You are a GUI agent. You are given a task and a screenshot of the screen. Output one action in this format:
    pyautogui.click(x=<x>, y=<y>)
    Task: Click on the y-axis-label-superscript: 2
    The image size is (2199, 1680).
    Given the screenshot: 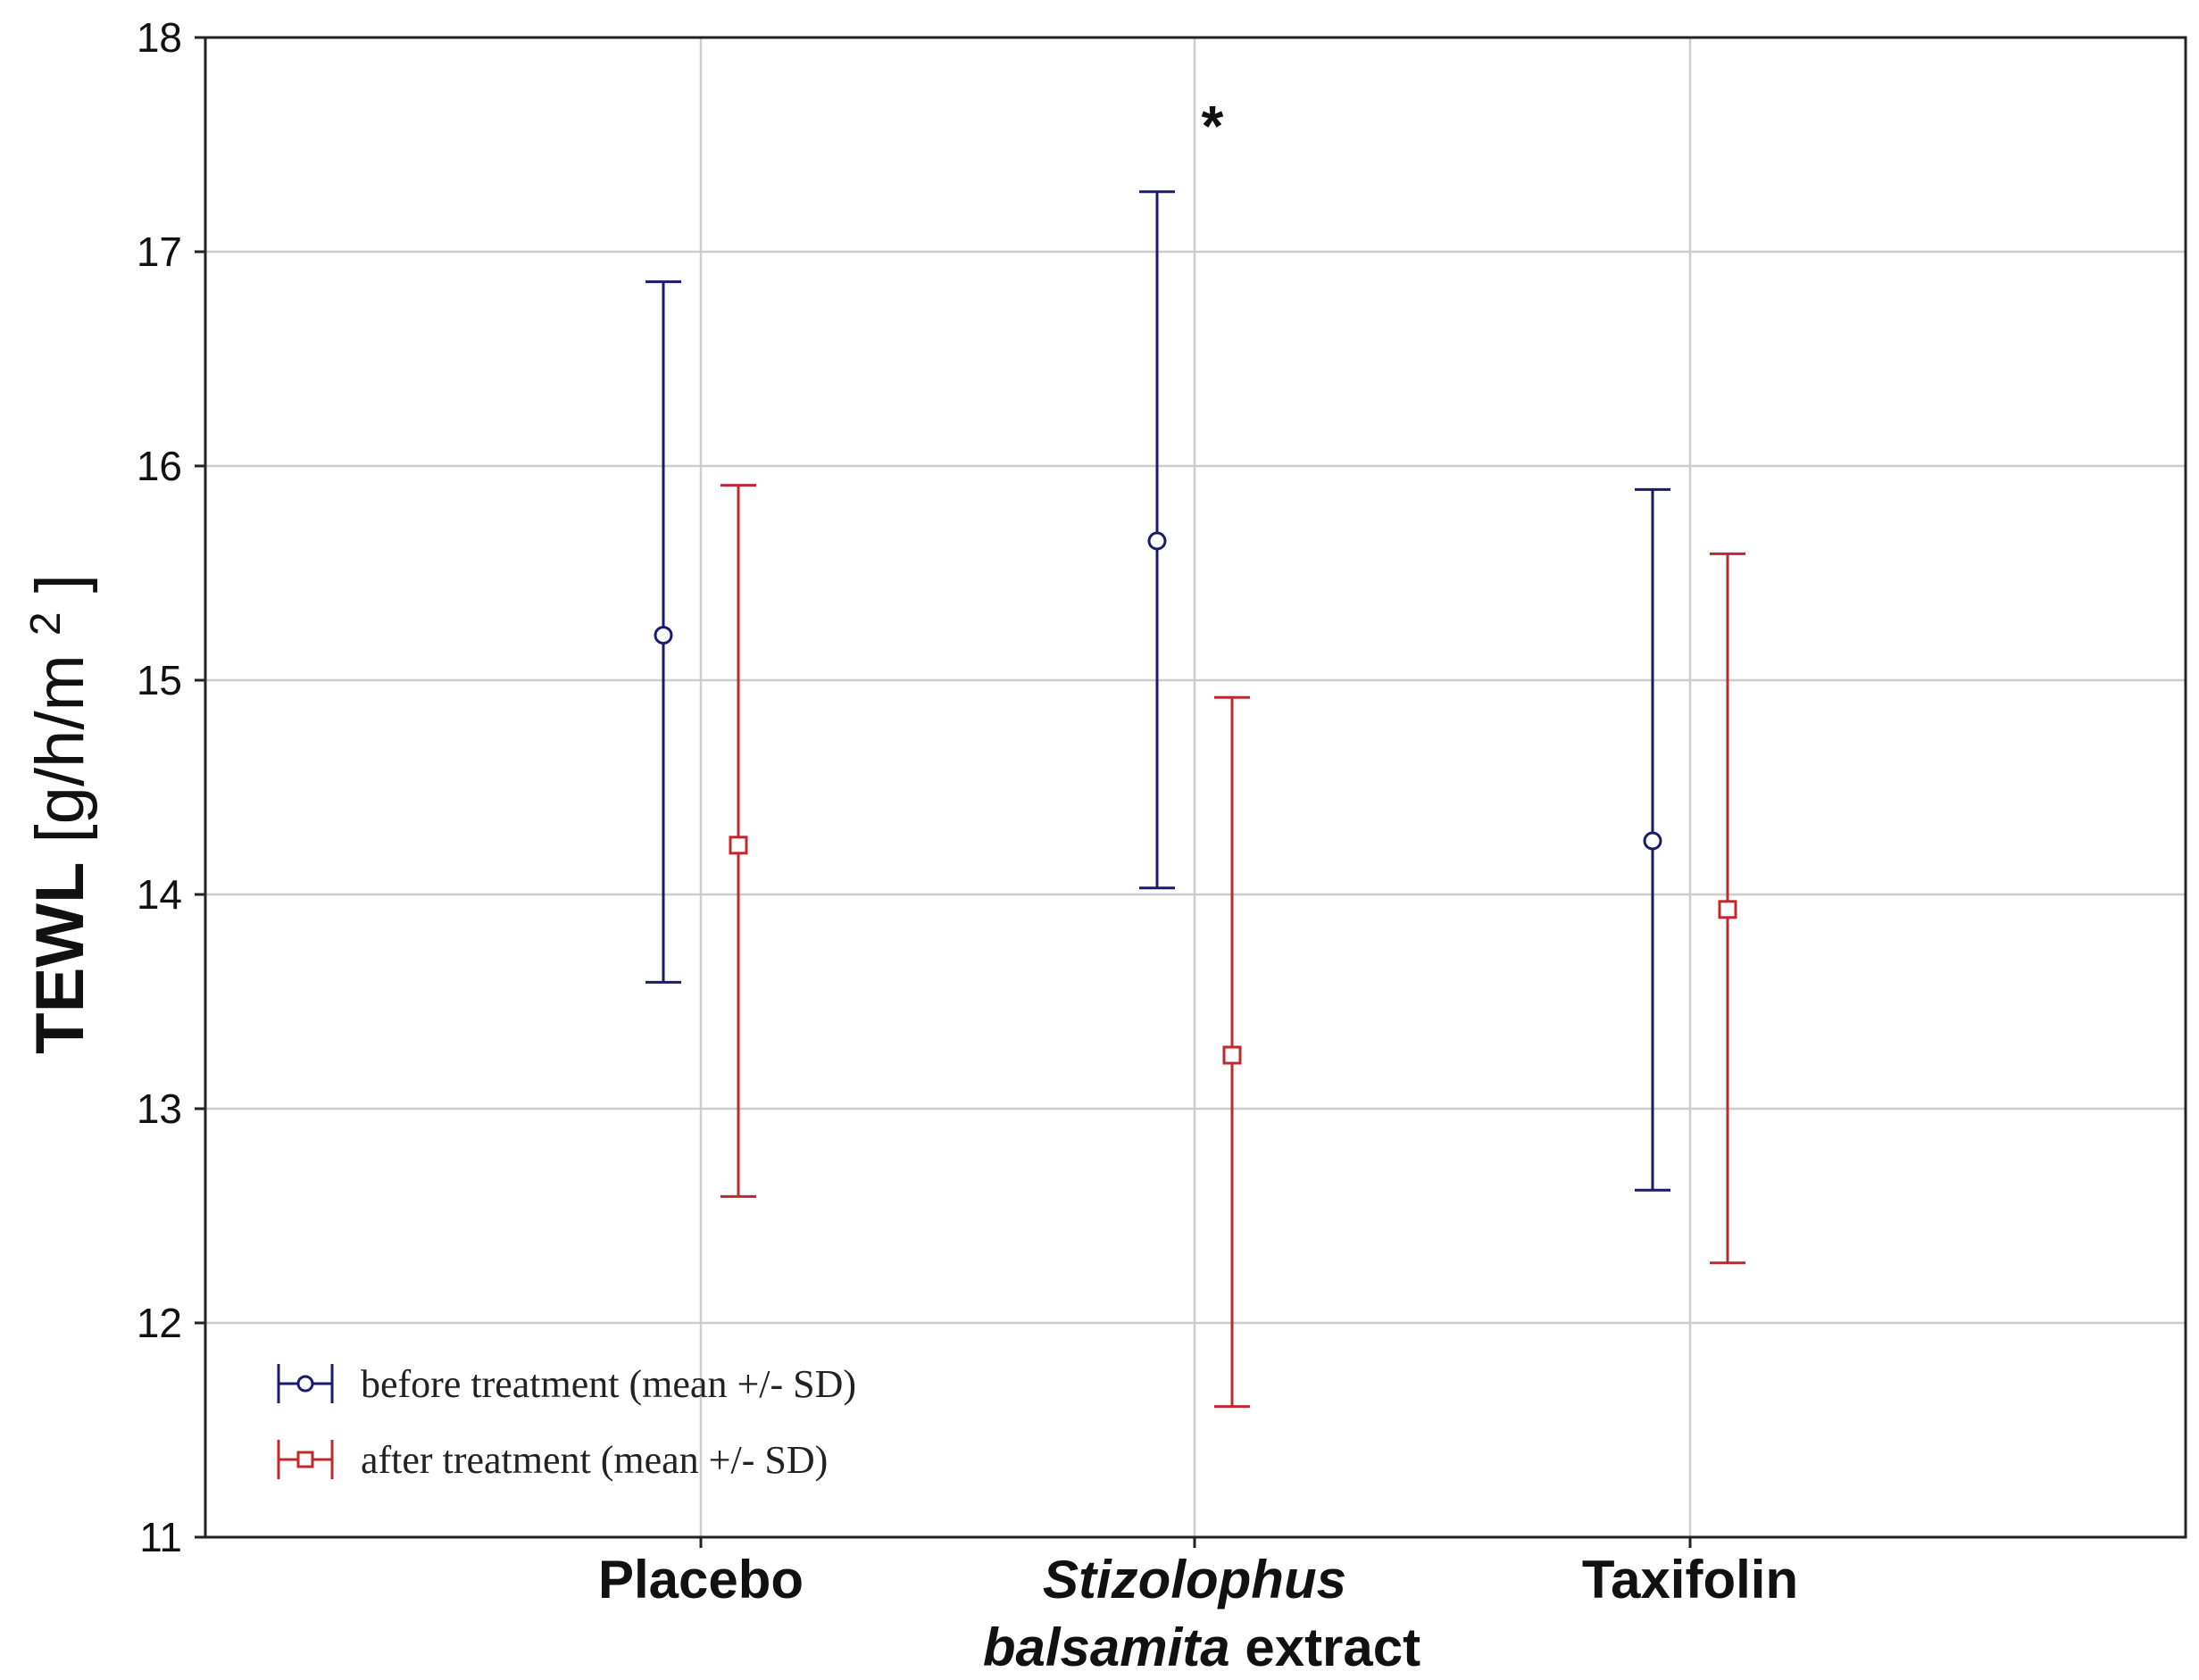 What is the action you would take?
    pyautogui.click(x=46, y=623)
    